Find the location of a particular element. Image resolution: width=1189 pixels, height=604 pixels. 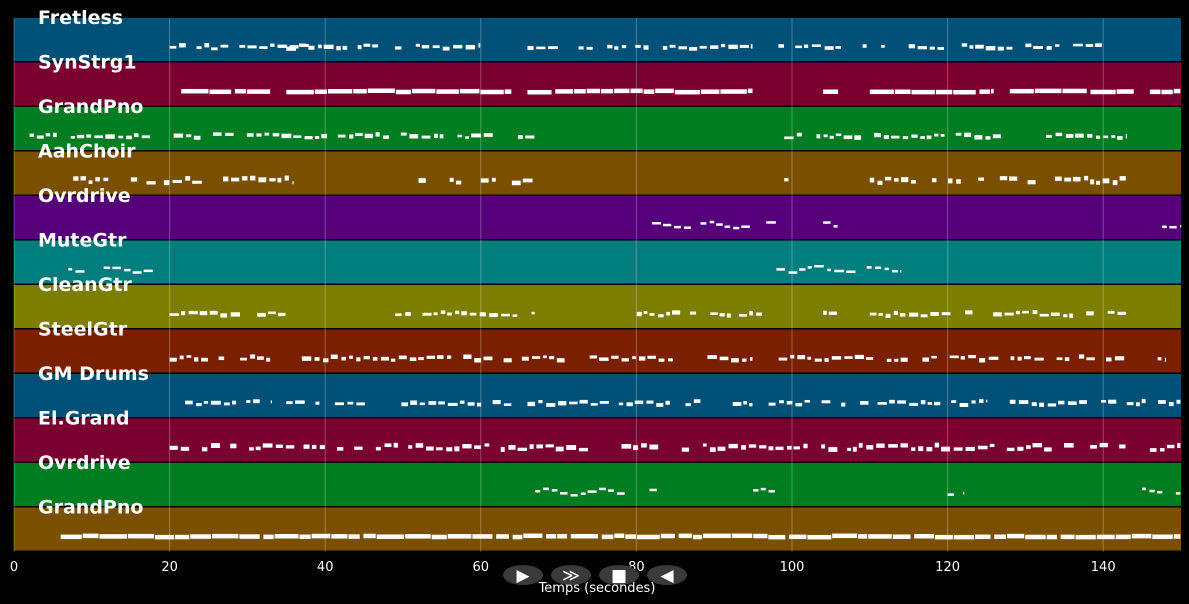

x-axis: 0 20 40 60 80 100 120 140 is located at coordinates (563, 567).